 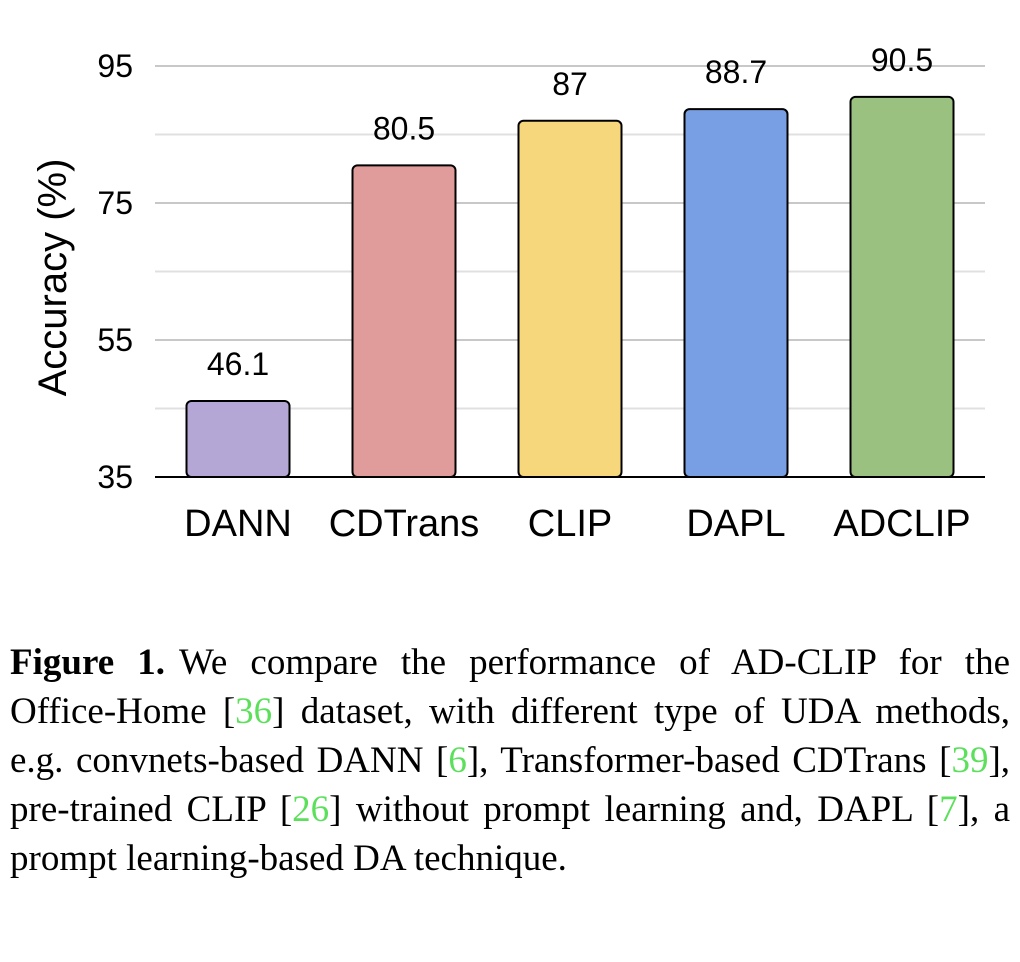 What do you see at coordinates (570, 524) in the screenshot?
I see `x-tick-label-clip: CLIP` at bounding box center [570, 524].